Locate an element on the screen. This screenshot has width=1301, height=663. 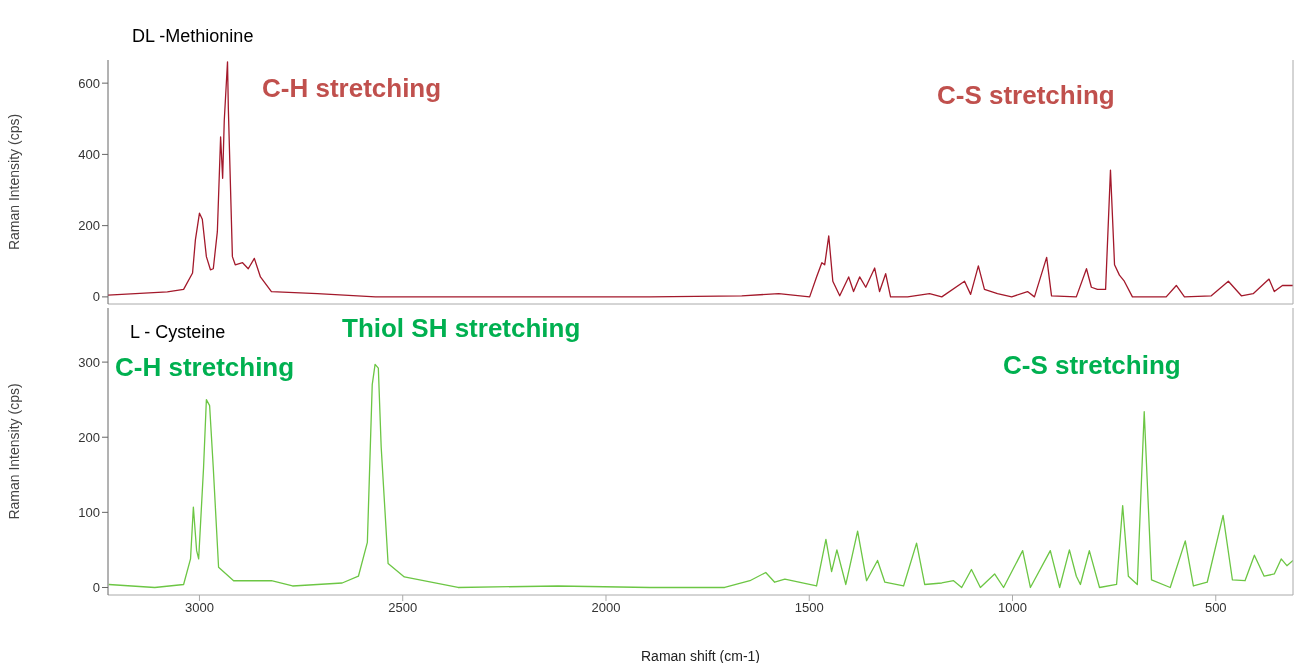
x-tick-label: 500 is located at coordinates (1215, 608).